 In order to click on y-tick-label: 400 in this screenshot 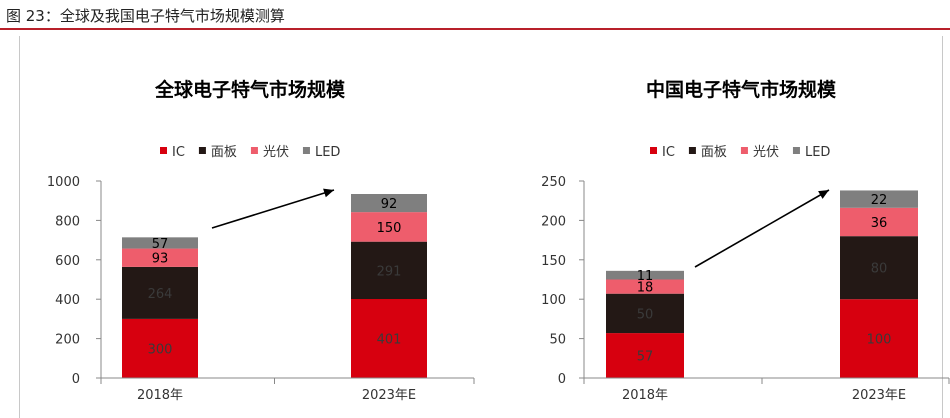, I will do `click(67, 300)`.